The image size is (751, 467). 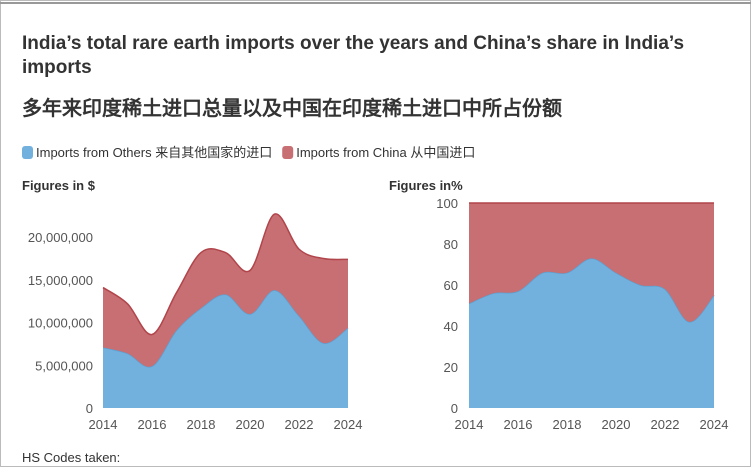 I want to click on y-tick-label: 40, so click(x=451, y=326).